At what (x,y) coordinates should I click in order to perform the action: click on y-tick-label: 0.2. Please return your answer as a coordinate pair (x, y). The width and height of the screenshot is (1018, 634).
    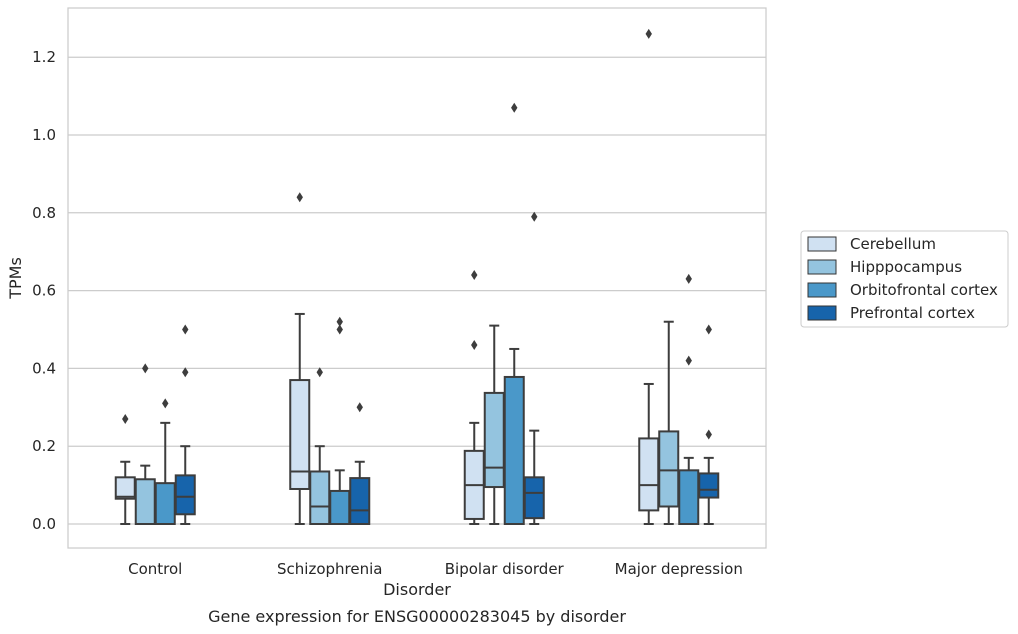
    Looking at the image, I should click on (44, 446).